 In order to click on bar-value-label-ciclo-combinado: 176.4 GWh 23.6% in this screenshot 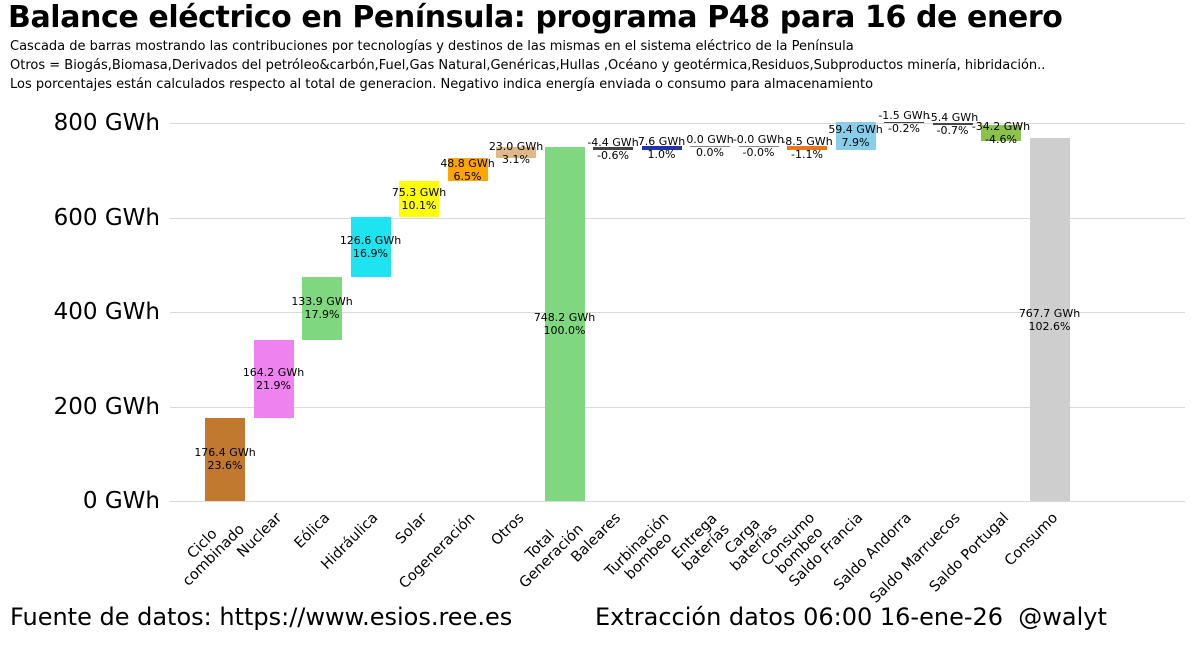, I will do `click(225, 459)`.